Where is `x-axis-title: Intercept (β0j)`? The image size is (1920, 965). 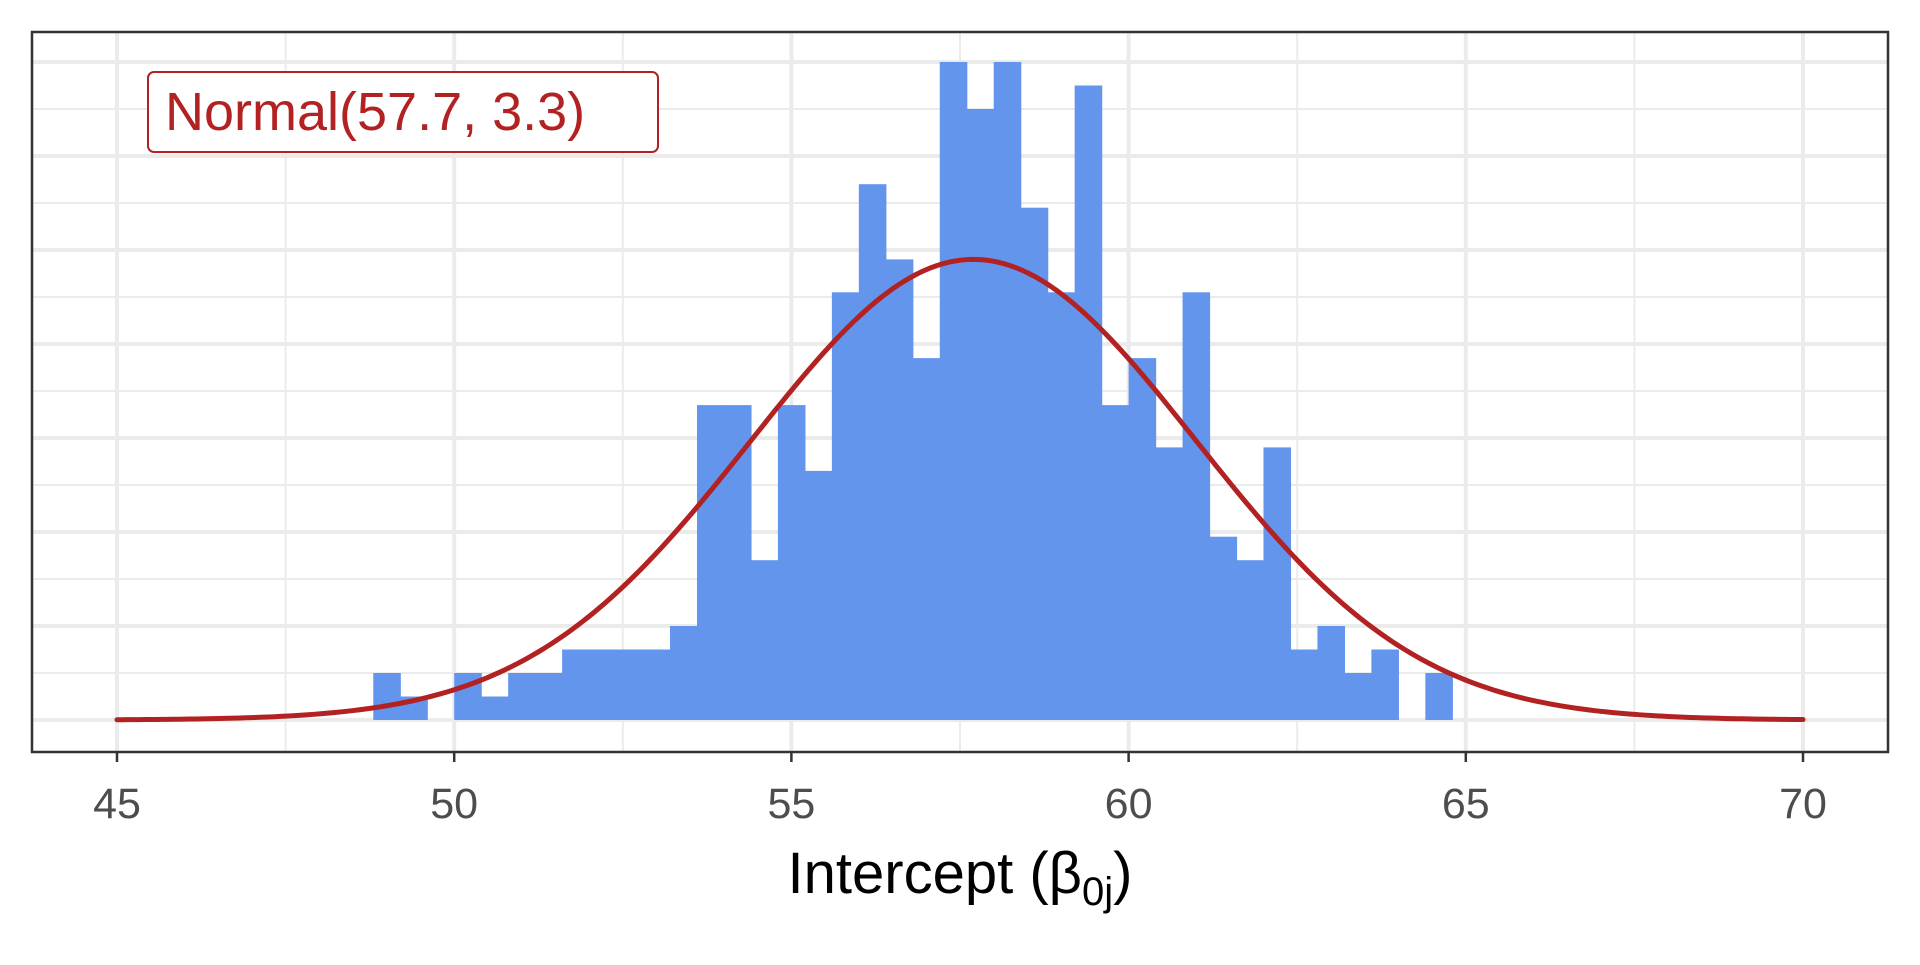 x-axis-title: Intercept (β0j) is located at coordinates (960, 877).